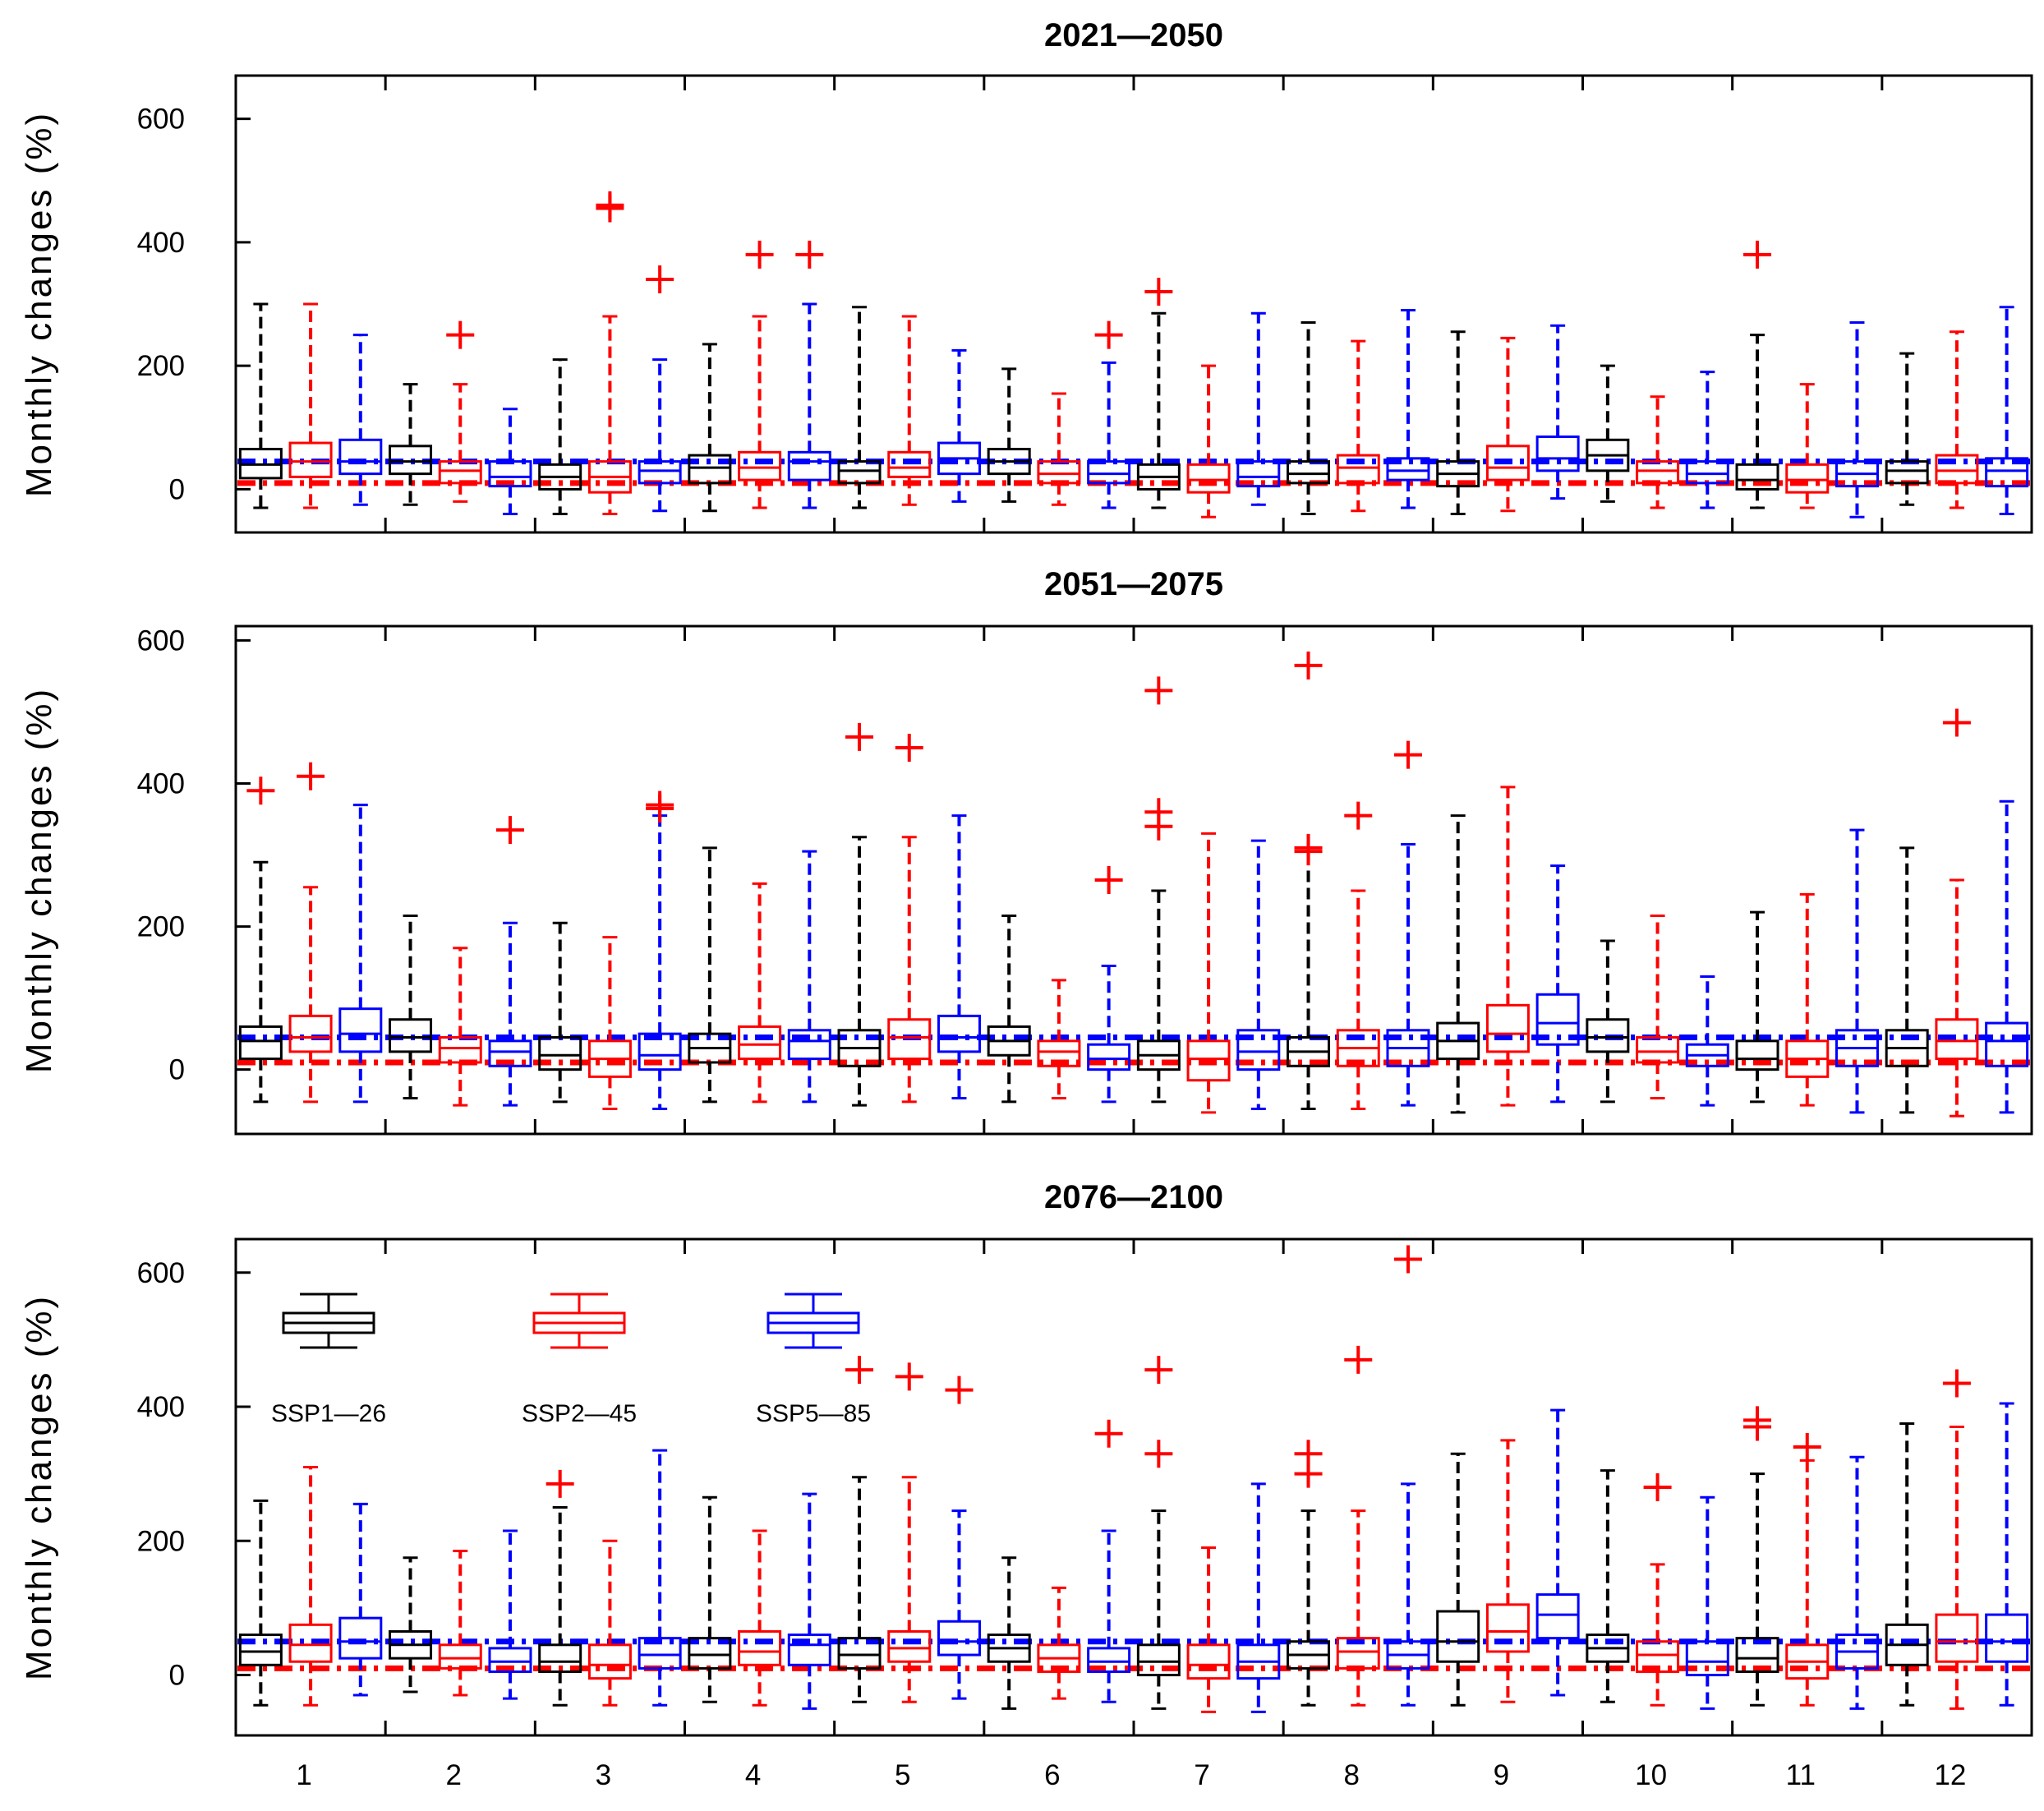 Image resolution: width=2044 pixels, height=1811 pixels. What do you see at coordinates (1208, 1629) in the screenshot?
I see `box-m7-s2` at bounding box center [1208, 1629].